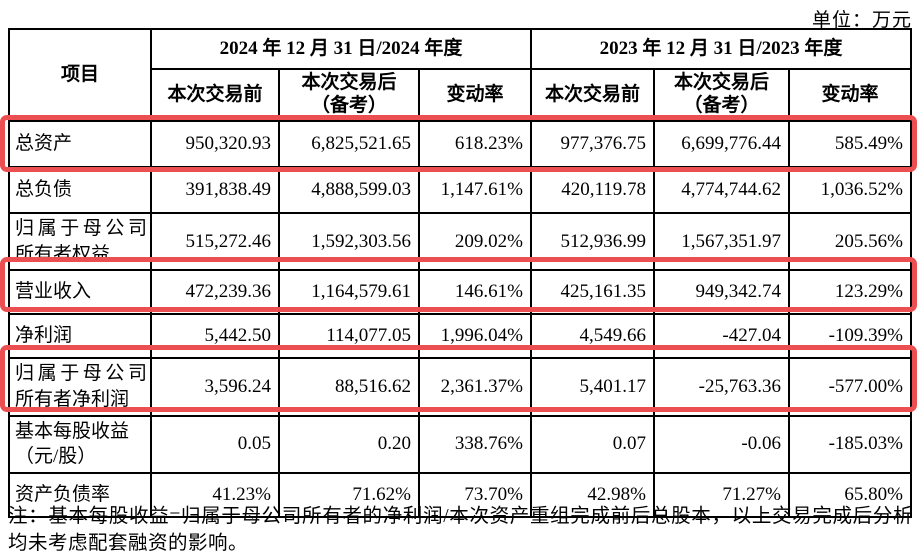 The image size is (920, 558). What do you see at coordinates (215, 292) in the screenshot?
I see `cell-value: 472,239.36` at bounding box center [215, 292].